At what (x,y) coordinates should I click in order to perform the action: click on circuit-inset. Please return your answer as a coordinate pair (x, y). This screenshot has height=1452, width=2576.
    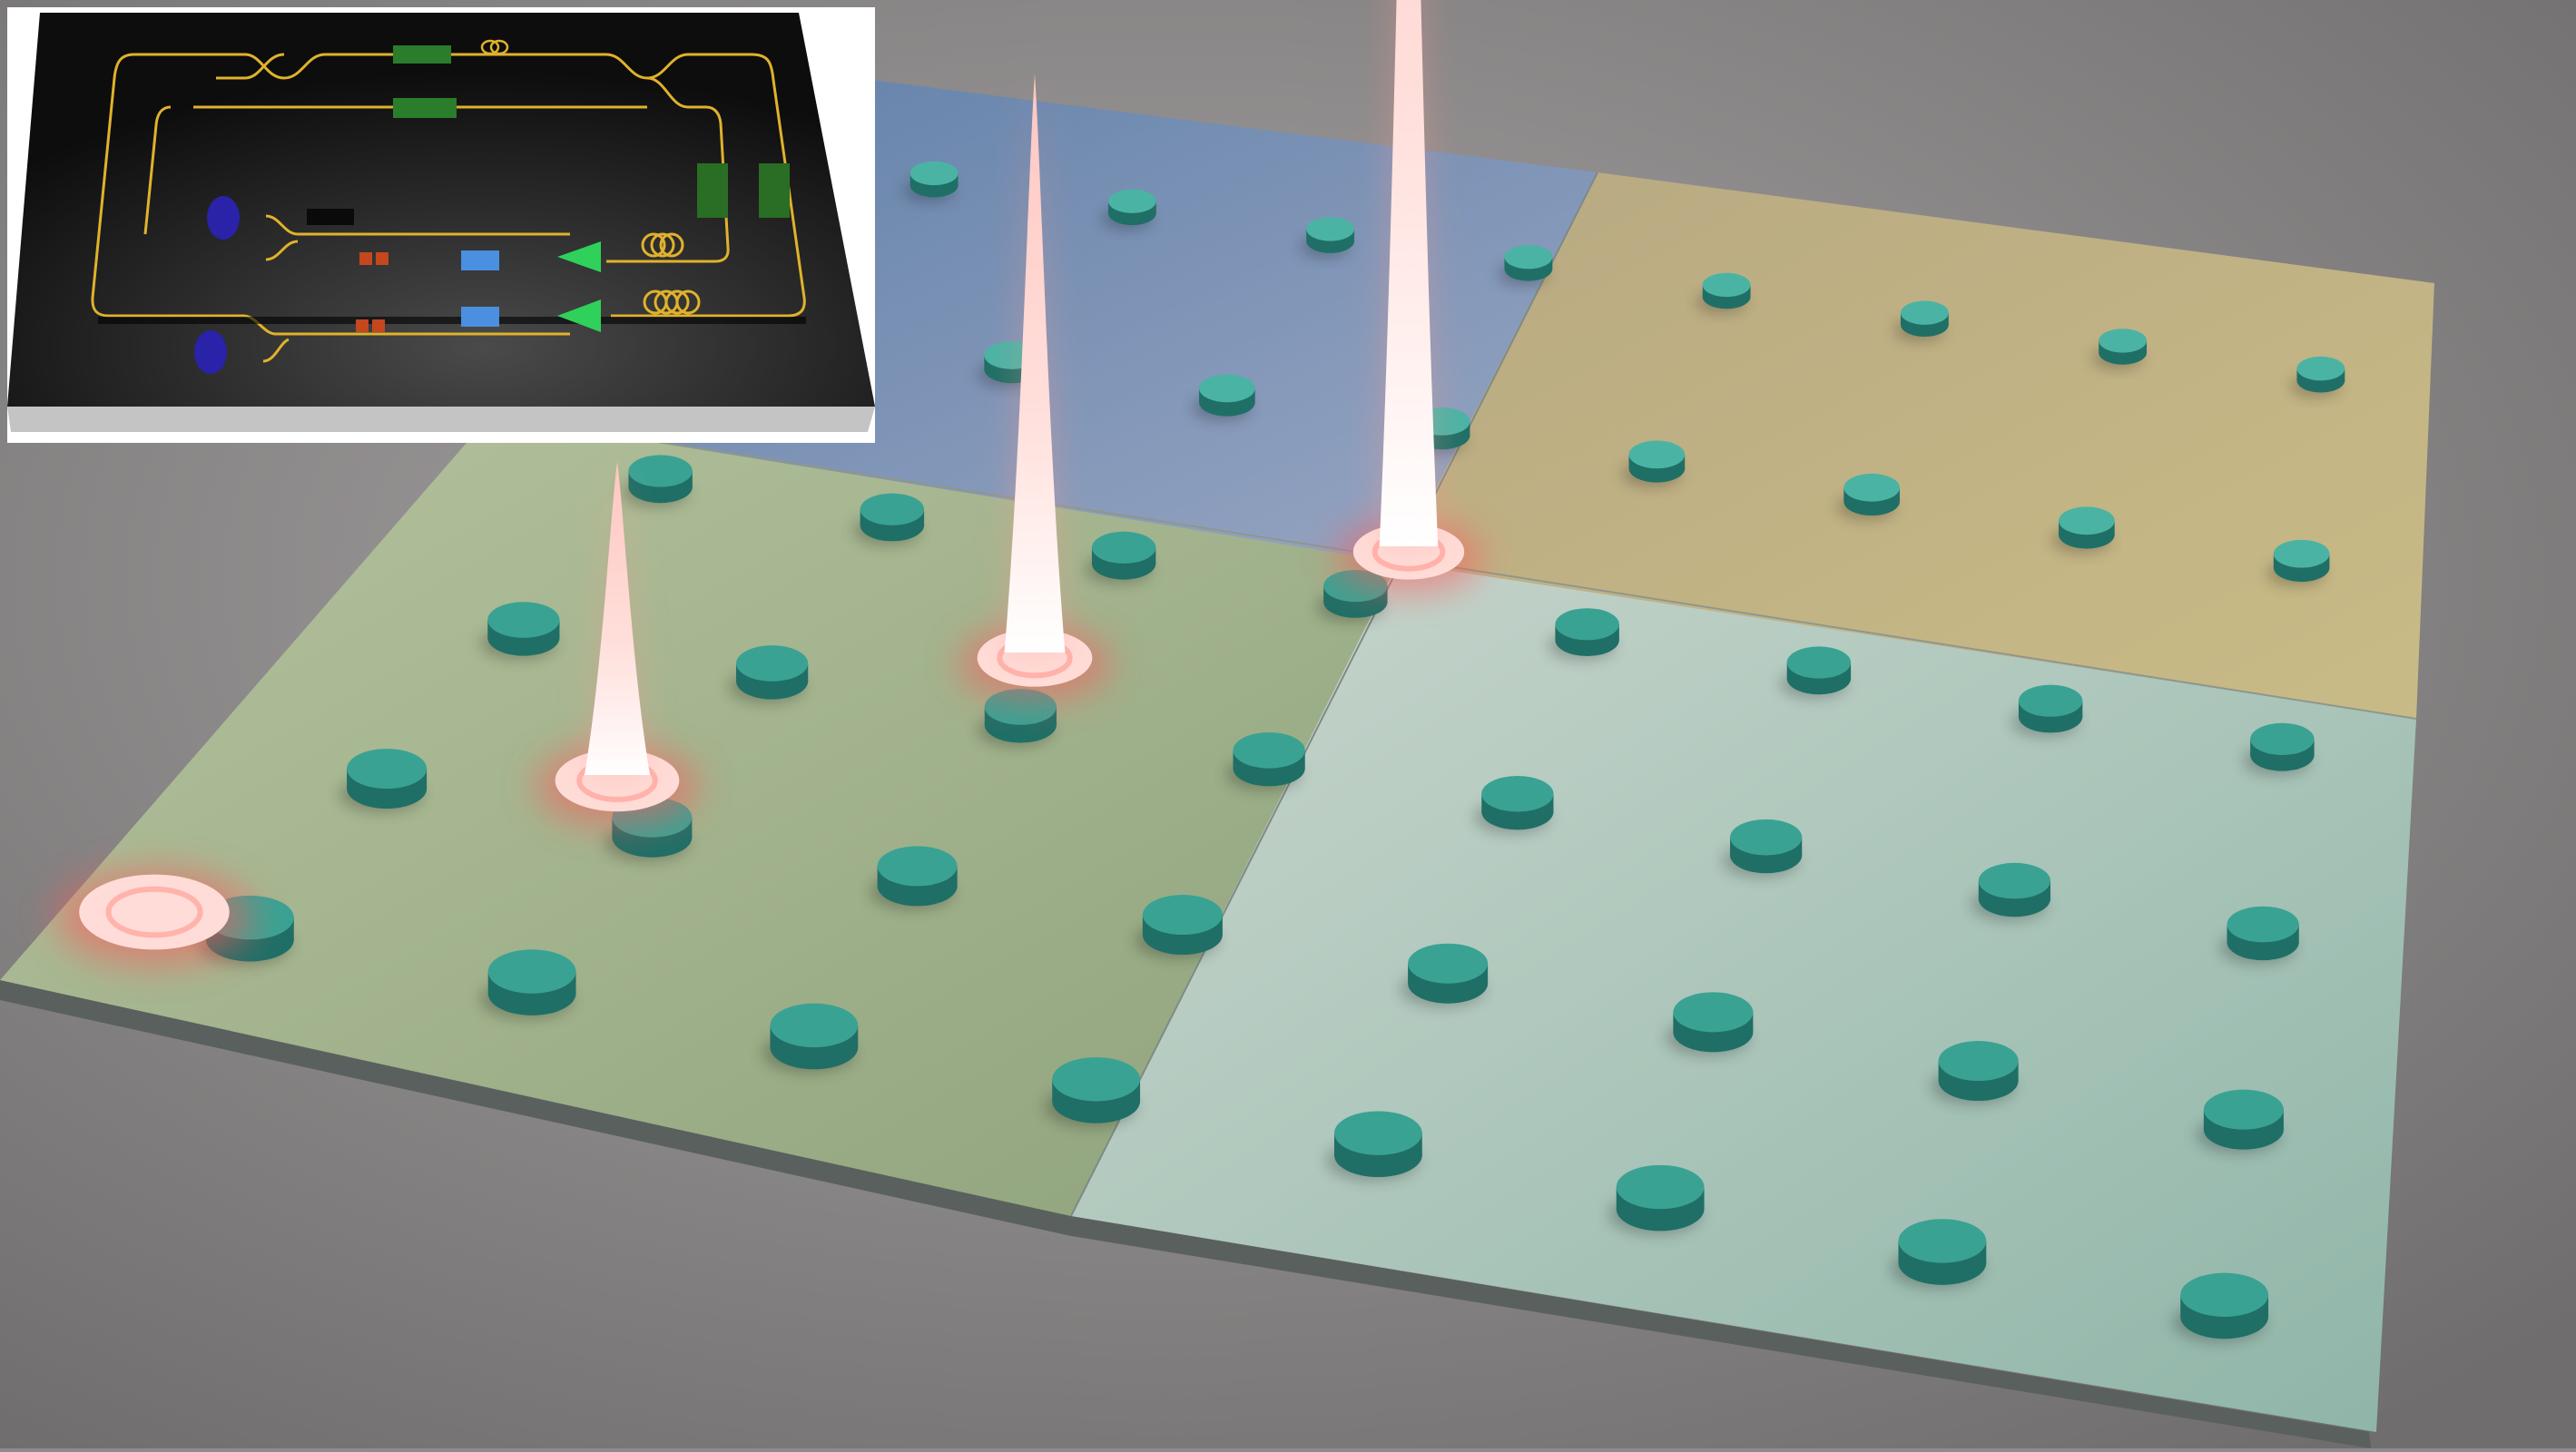
    Looking at the image, I should click on (441, 225).